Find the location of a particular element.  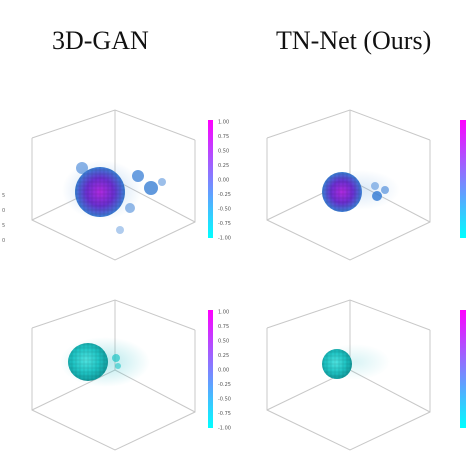

voxel-plot-3d-gan-bottom: 1.00 0.75 0.50 0.25 0.00 -0.25 -0.50 -0.75 -1.00 is located at coordinates (131, 375).